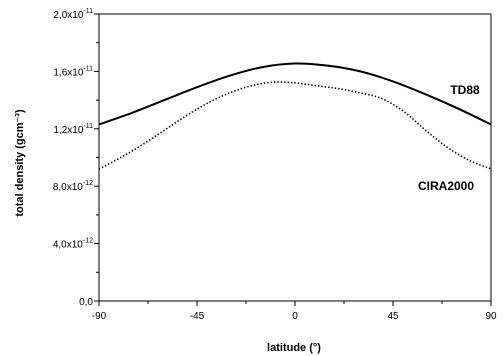 The image size is (503, 356). I want to click on y-tick-label: 4,0x10⁻¹², so click(73, 244).